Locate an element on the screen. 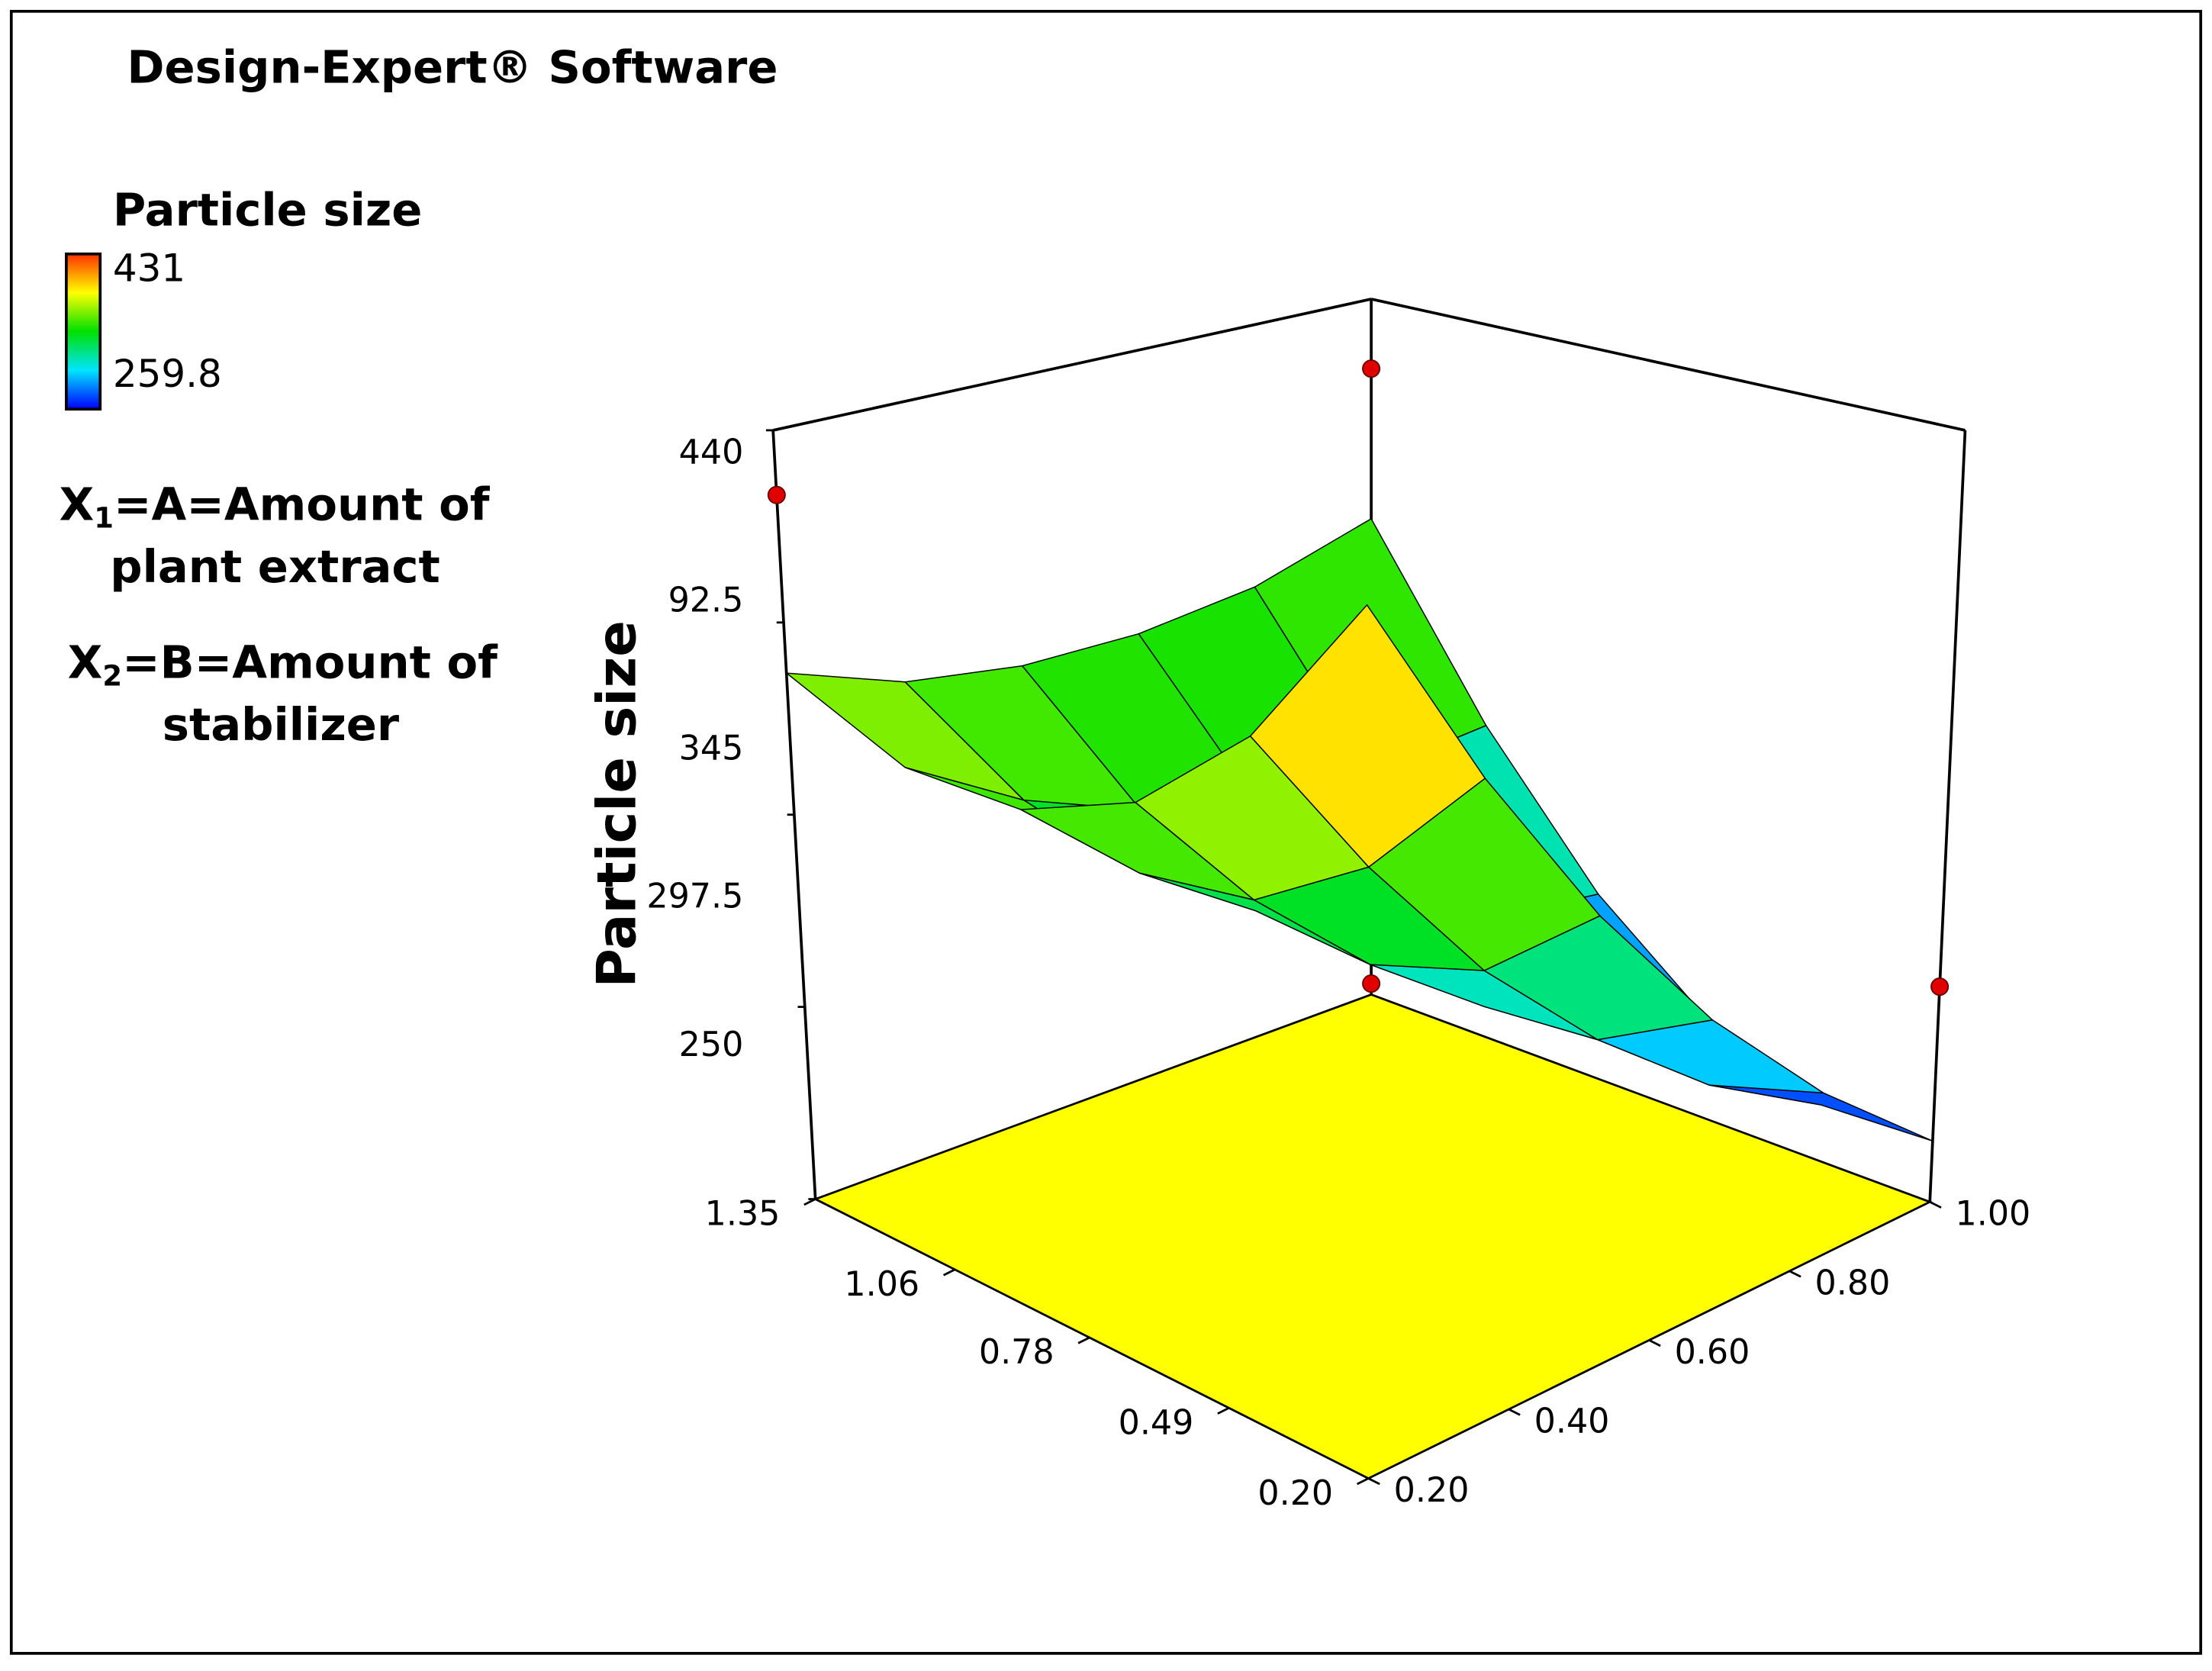 The image size is (2212, 1671). legend-min: 259.8 is located at coordinates (167, 374).